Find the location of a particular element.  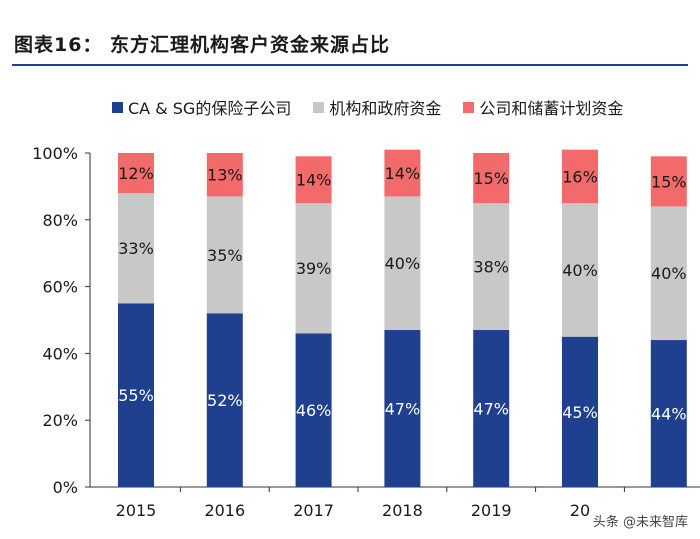

x-tick-label: 2018 is located at coordinates (402, 510).